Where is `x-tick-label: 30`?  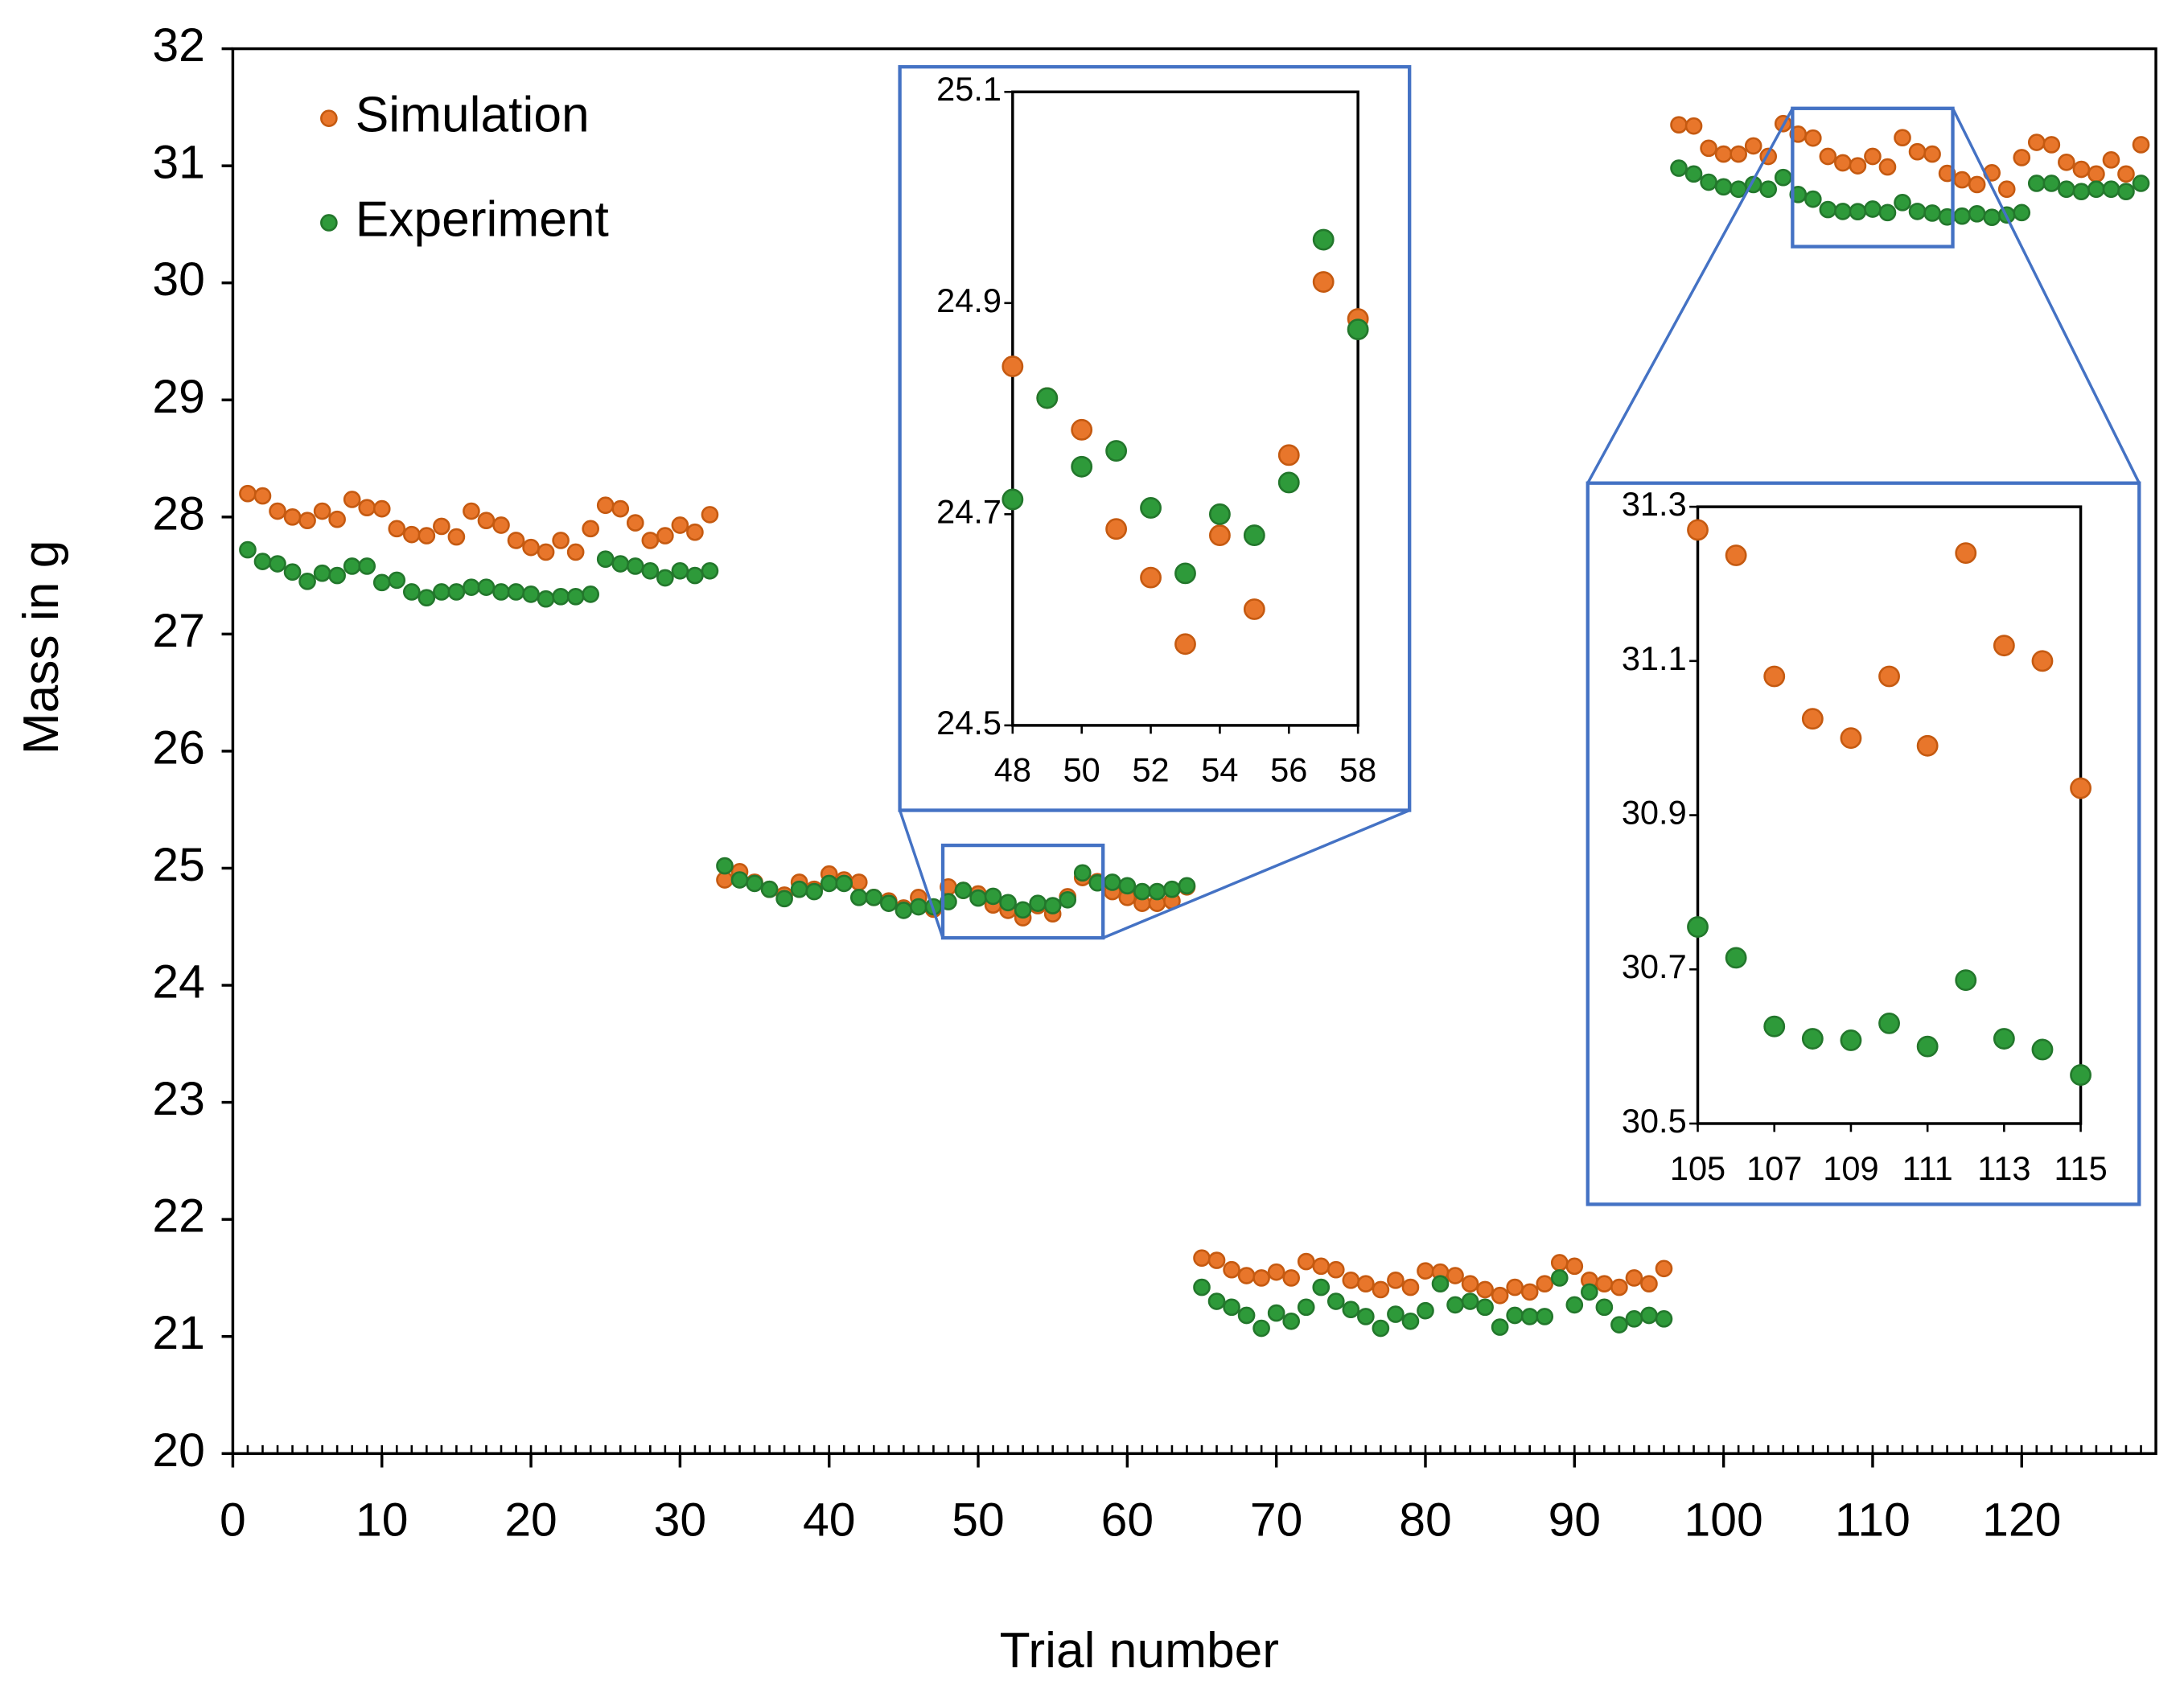
x-tick-label: 30 is located at coordinates (680, 1520).